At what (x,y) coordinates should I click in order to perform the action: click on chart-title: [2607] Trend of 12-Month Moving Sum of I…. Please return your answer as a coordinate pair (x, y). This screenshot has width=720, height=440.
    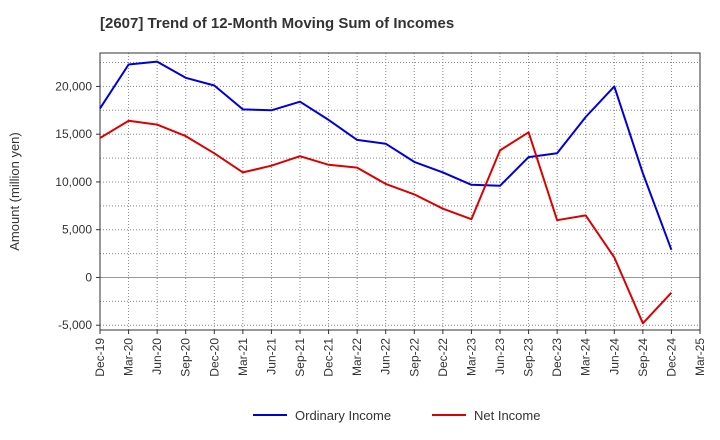
    Looking at the image, I should click on (277, 23).